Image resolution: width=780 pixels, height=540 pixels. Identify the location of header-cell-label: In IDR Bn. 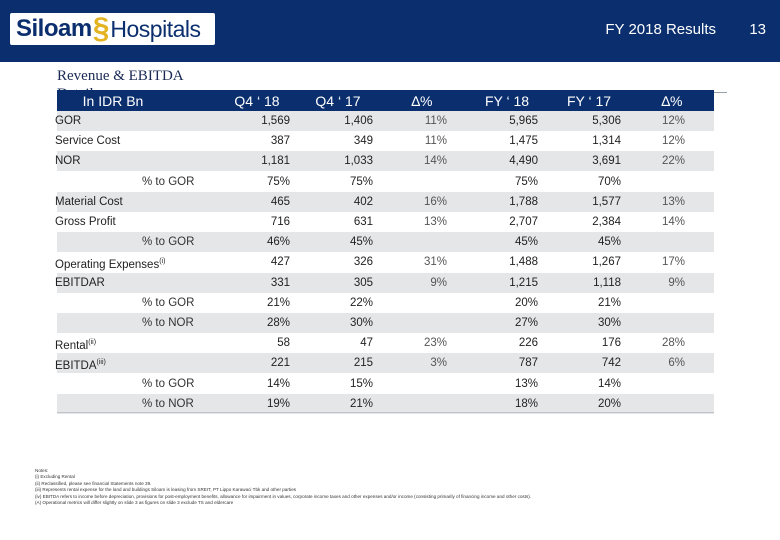
(113, 101).